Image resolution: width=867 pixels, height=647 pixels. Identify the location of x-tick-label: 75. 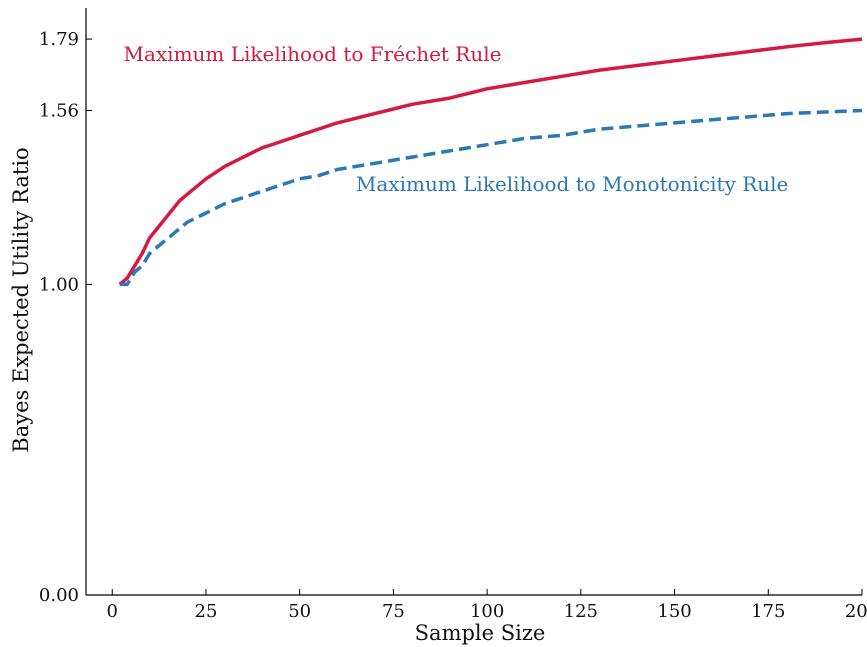
(393, 611).